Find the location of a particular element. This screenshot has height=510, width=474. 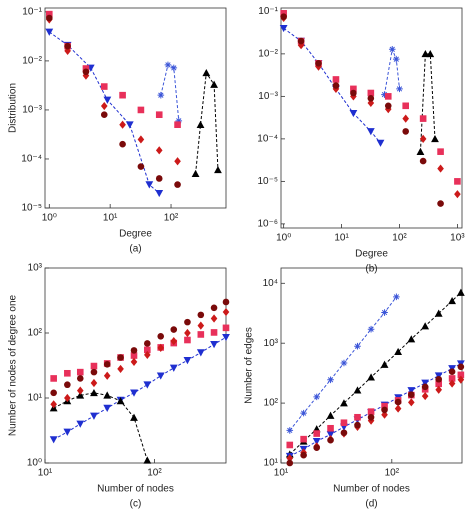

x-tick-label: 10³ is located at coordinates (457, 238).